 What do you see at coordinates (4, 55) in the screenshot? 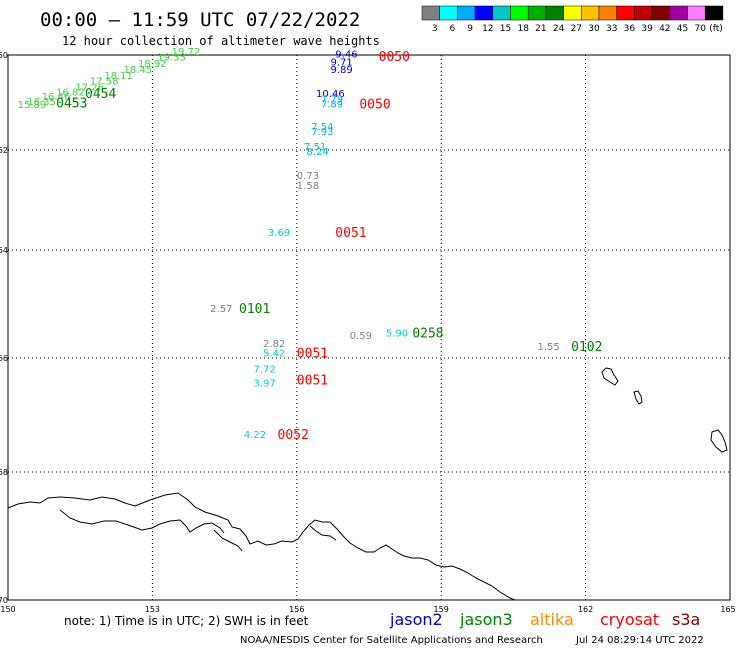
I see `y-tick-label: -60` at bounding box center [4, 55].